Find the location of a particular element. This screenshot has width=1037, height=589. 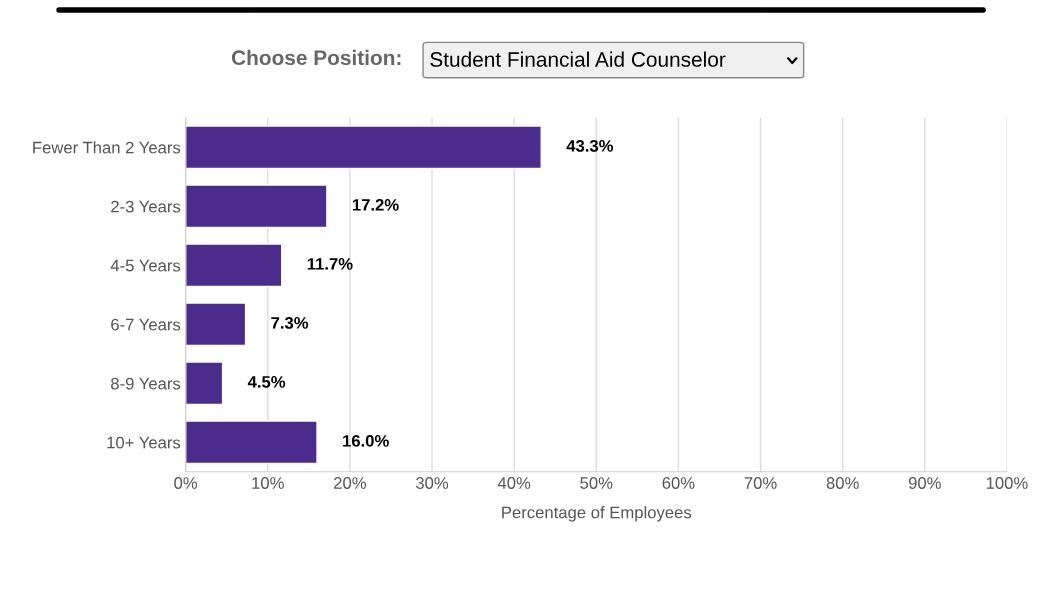

data-label: 43.3% is located at coordinates (590, 145).